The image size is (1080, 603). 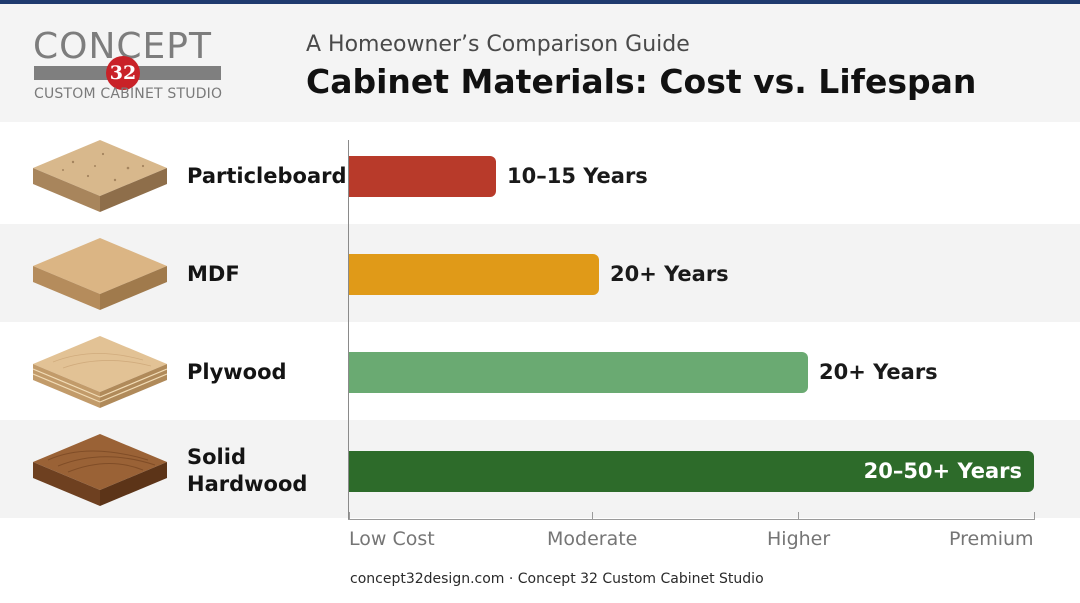 What do you see at coordinates (348, 330) in the screenshot?
I see `y-axis-line` at bounding box center [348, 330].